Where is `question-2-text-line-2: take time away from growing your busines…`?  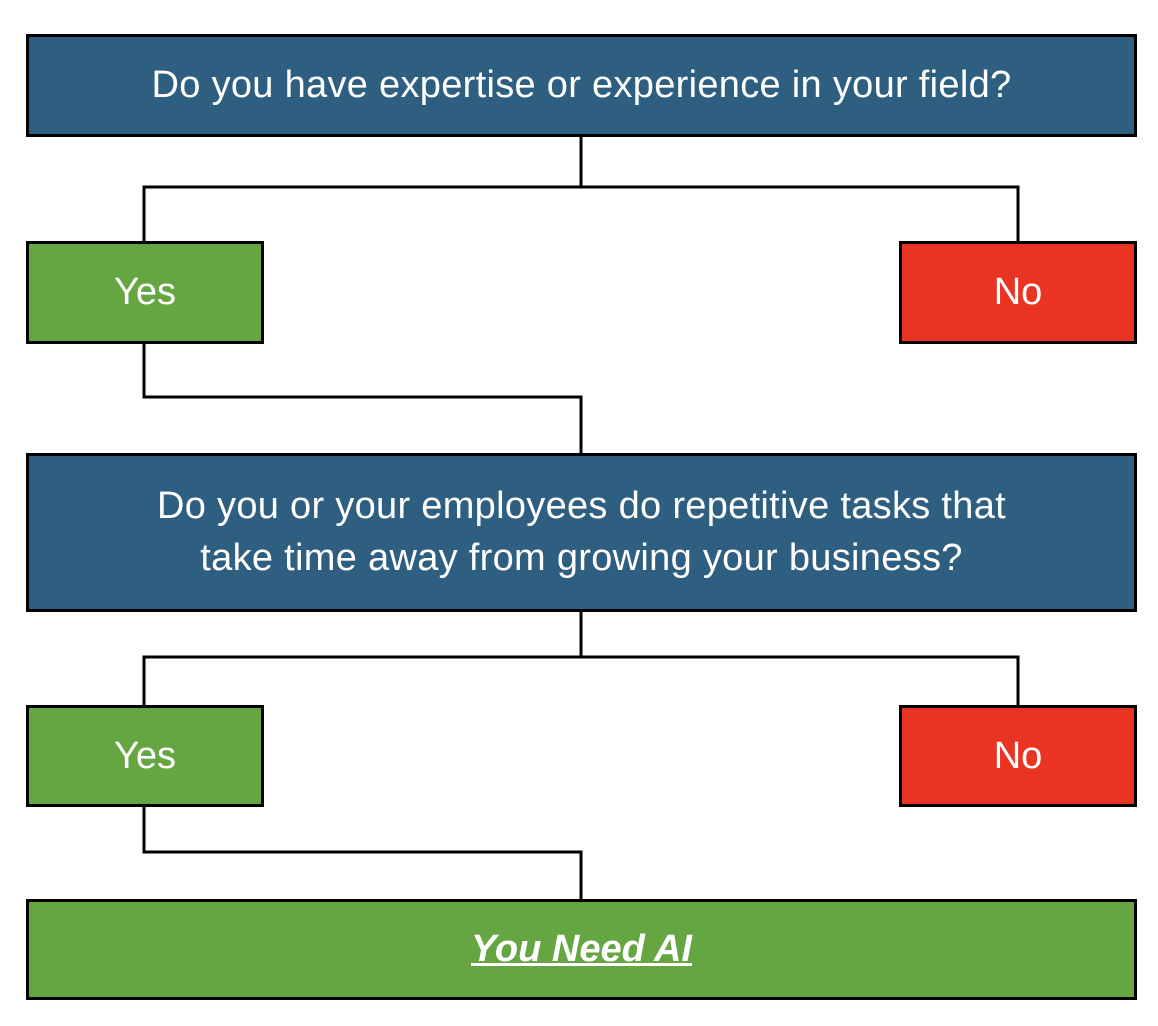
question-2-text-line-2: take time away from growing your busines… is located at coordinates (581, 557).